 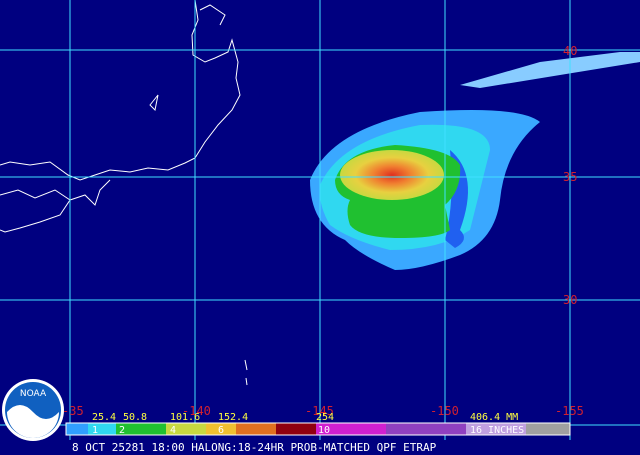 What do you see at coordinates (319, 411) in the screenshot?
I see `longitude-label: -145` at bounding box center [319, 411].